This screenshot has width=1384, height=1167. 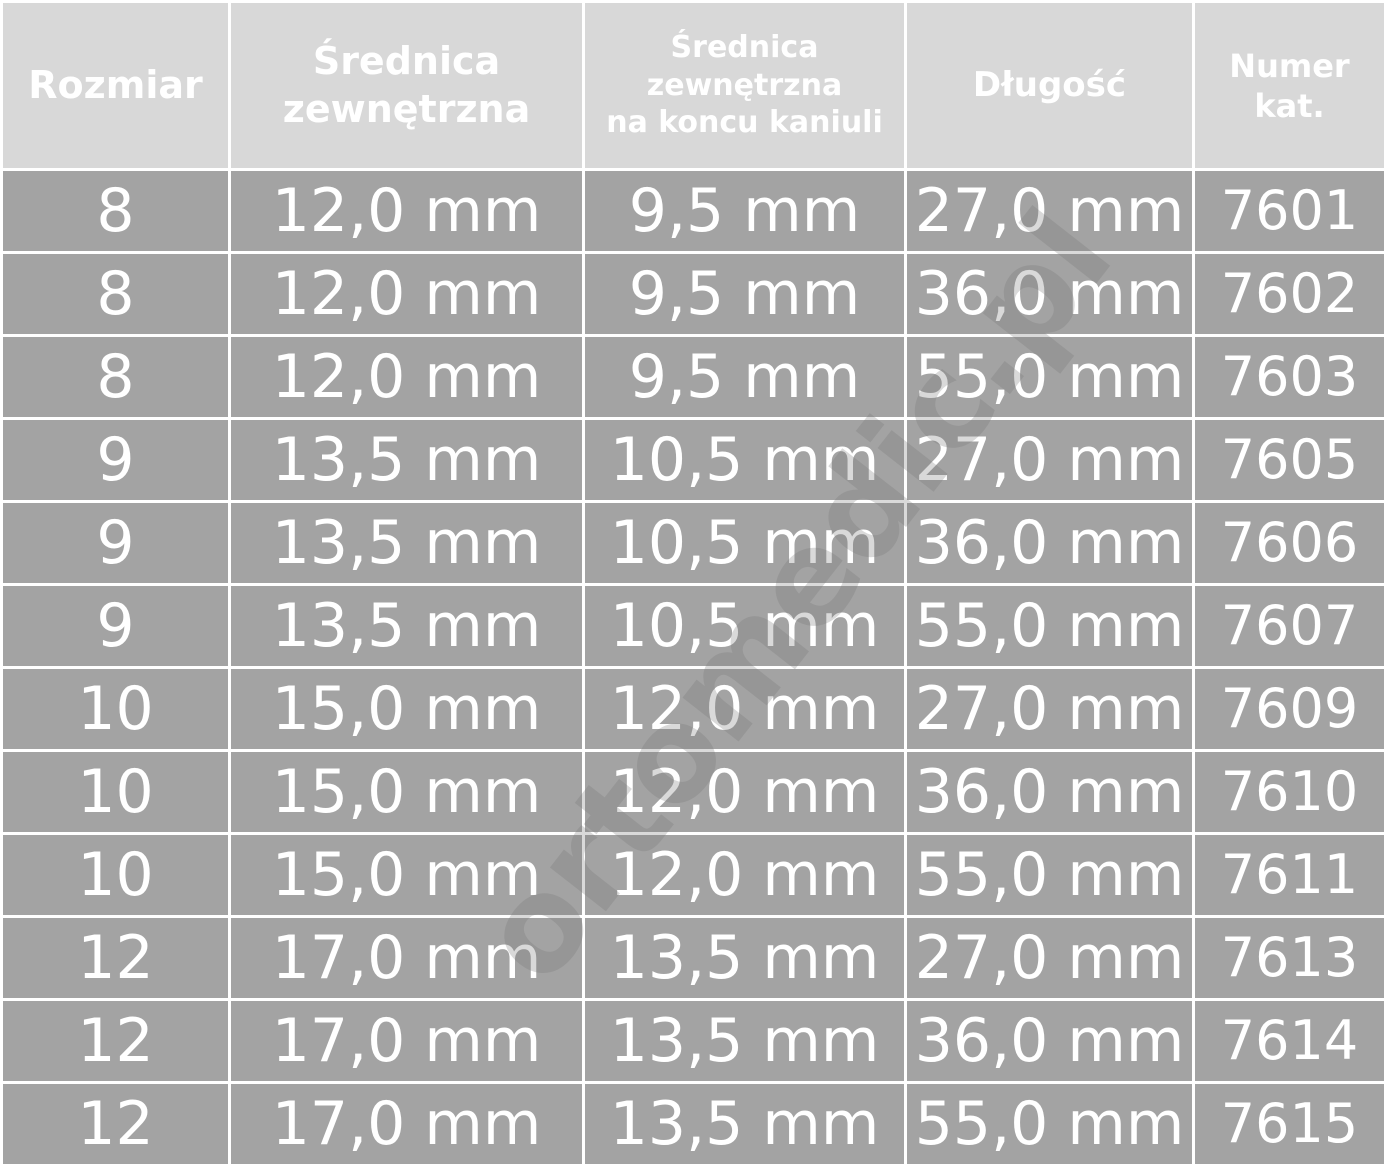 I want to click on cell-numer-kat: 7606, so click(x=1289, y=543).